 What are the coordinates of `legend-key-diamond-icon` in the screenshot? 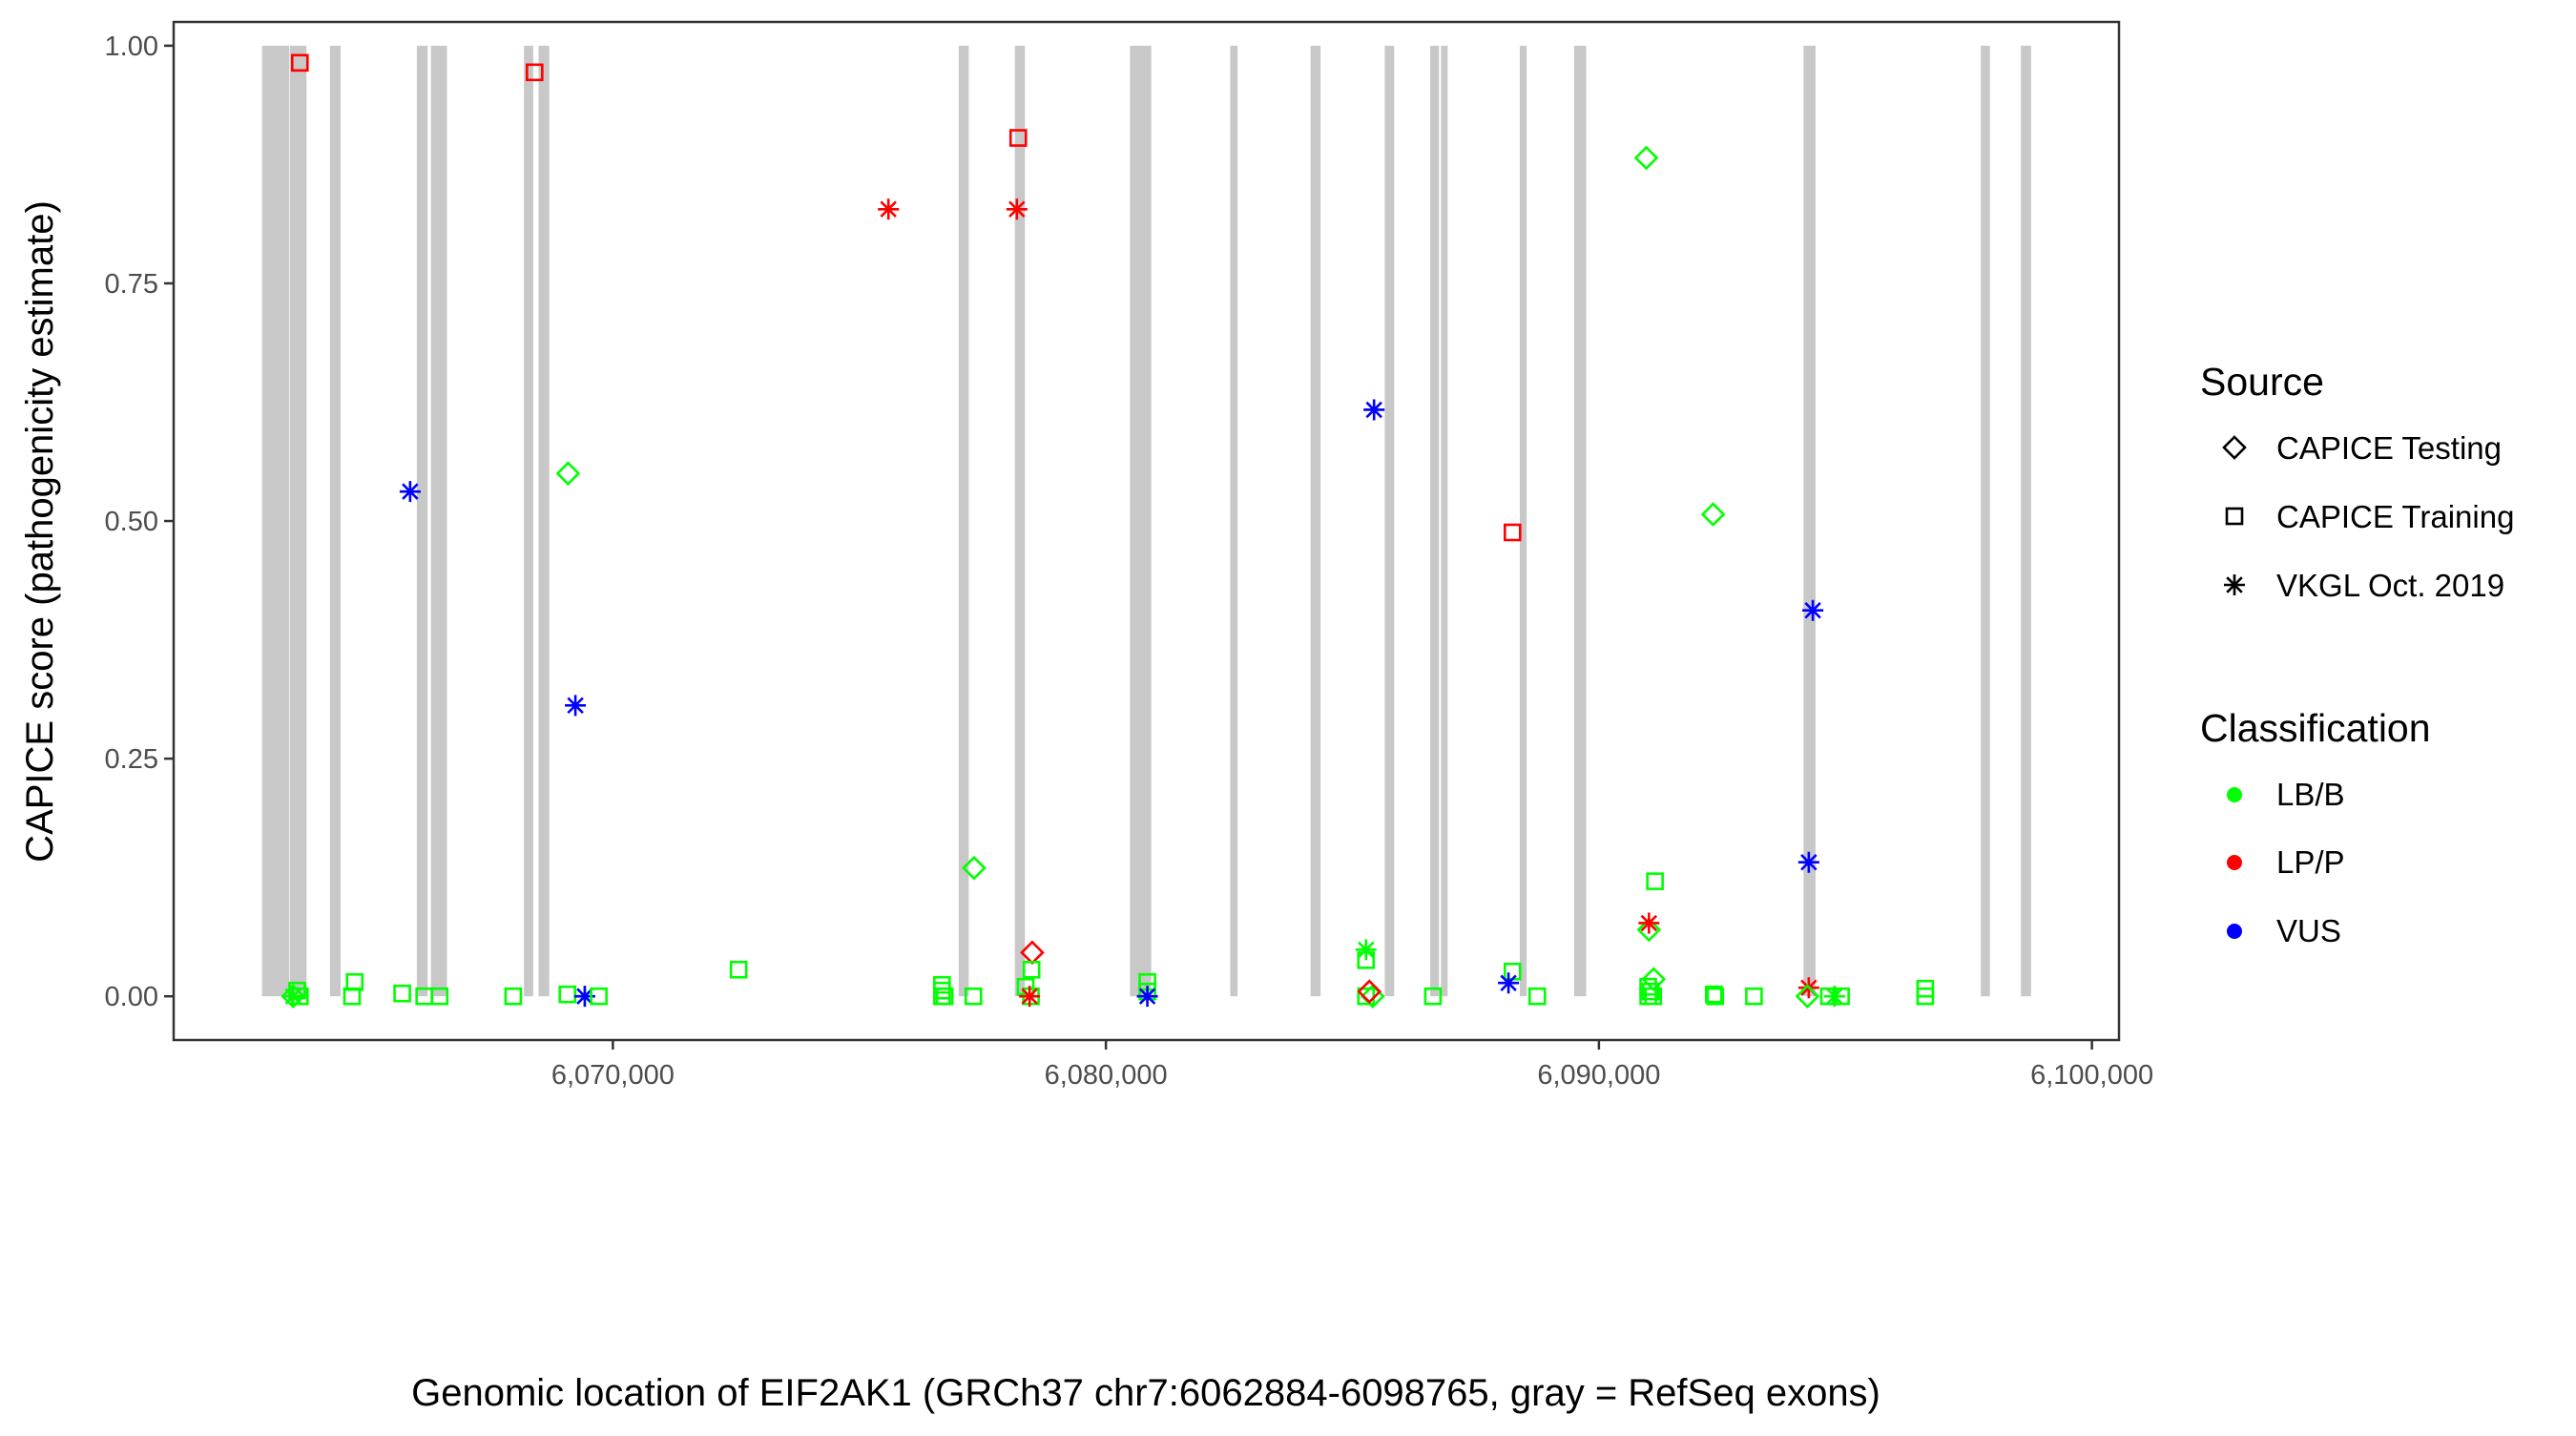 It's located at (2234, 447).